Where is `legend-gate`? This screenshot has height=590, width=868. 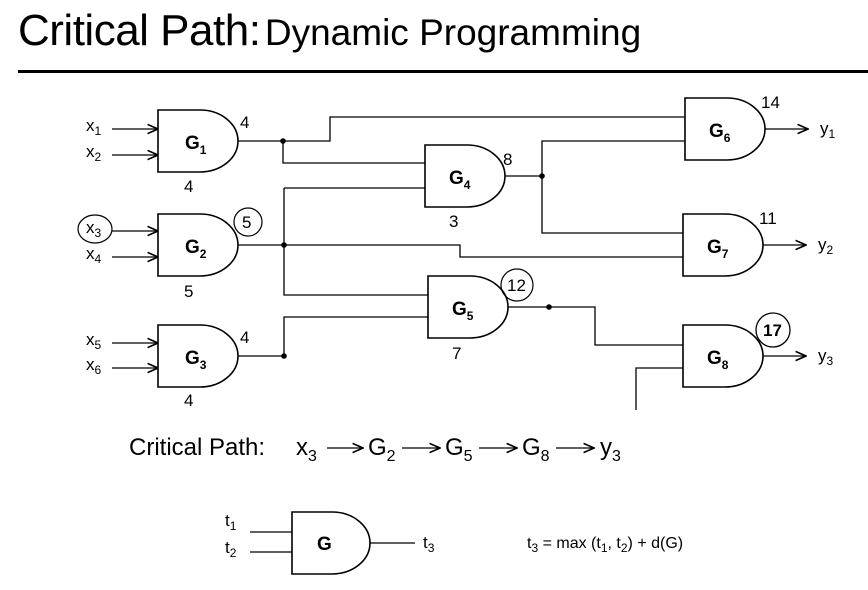 legend-gate is located at coordinates (331, 543).